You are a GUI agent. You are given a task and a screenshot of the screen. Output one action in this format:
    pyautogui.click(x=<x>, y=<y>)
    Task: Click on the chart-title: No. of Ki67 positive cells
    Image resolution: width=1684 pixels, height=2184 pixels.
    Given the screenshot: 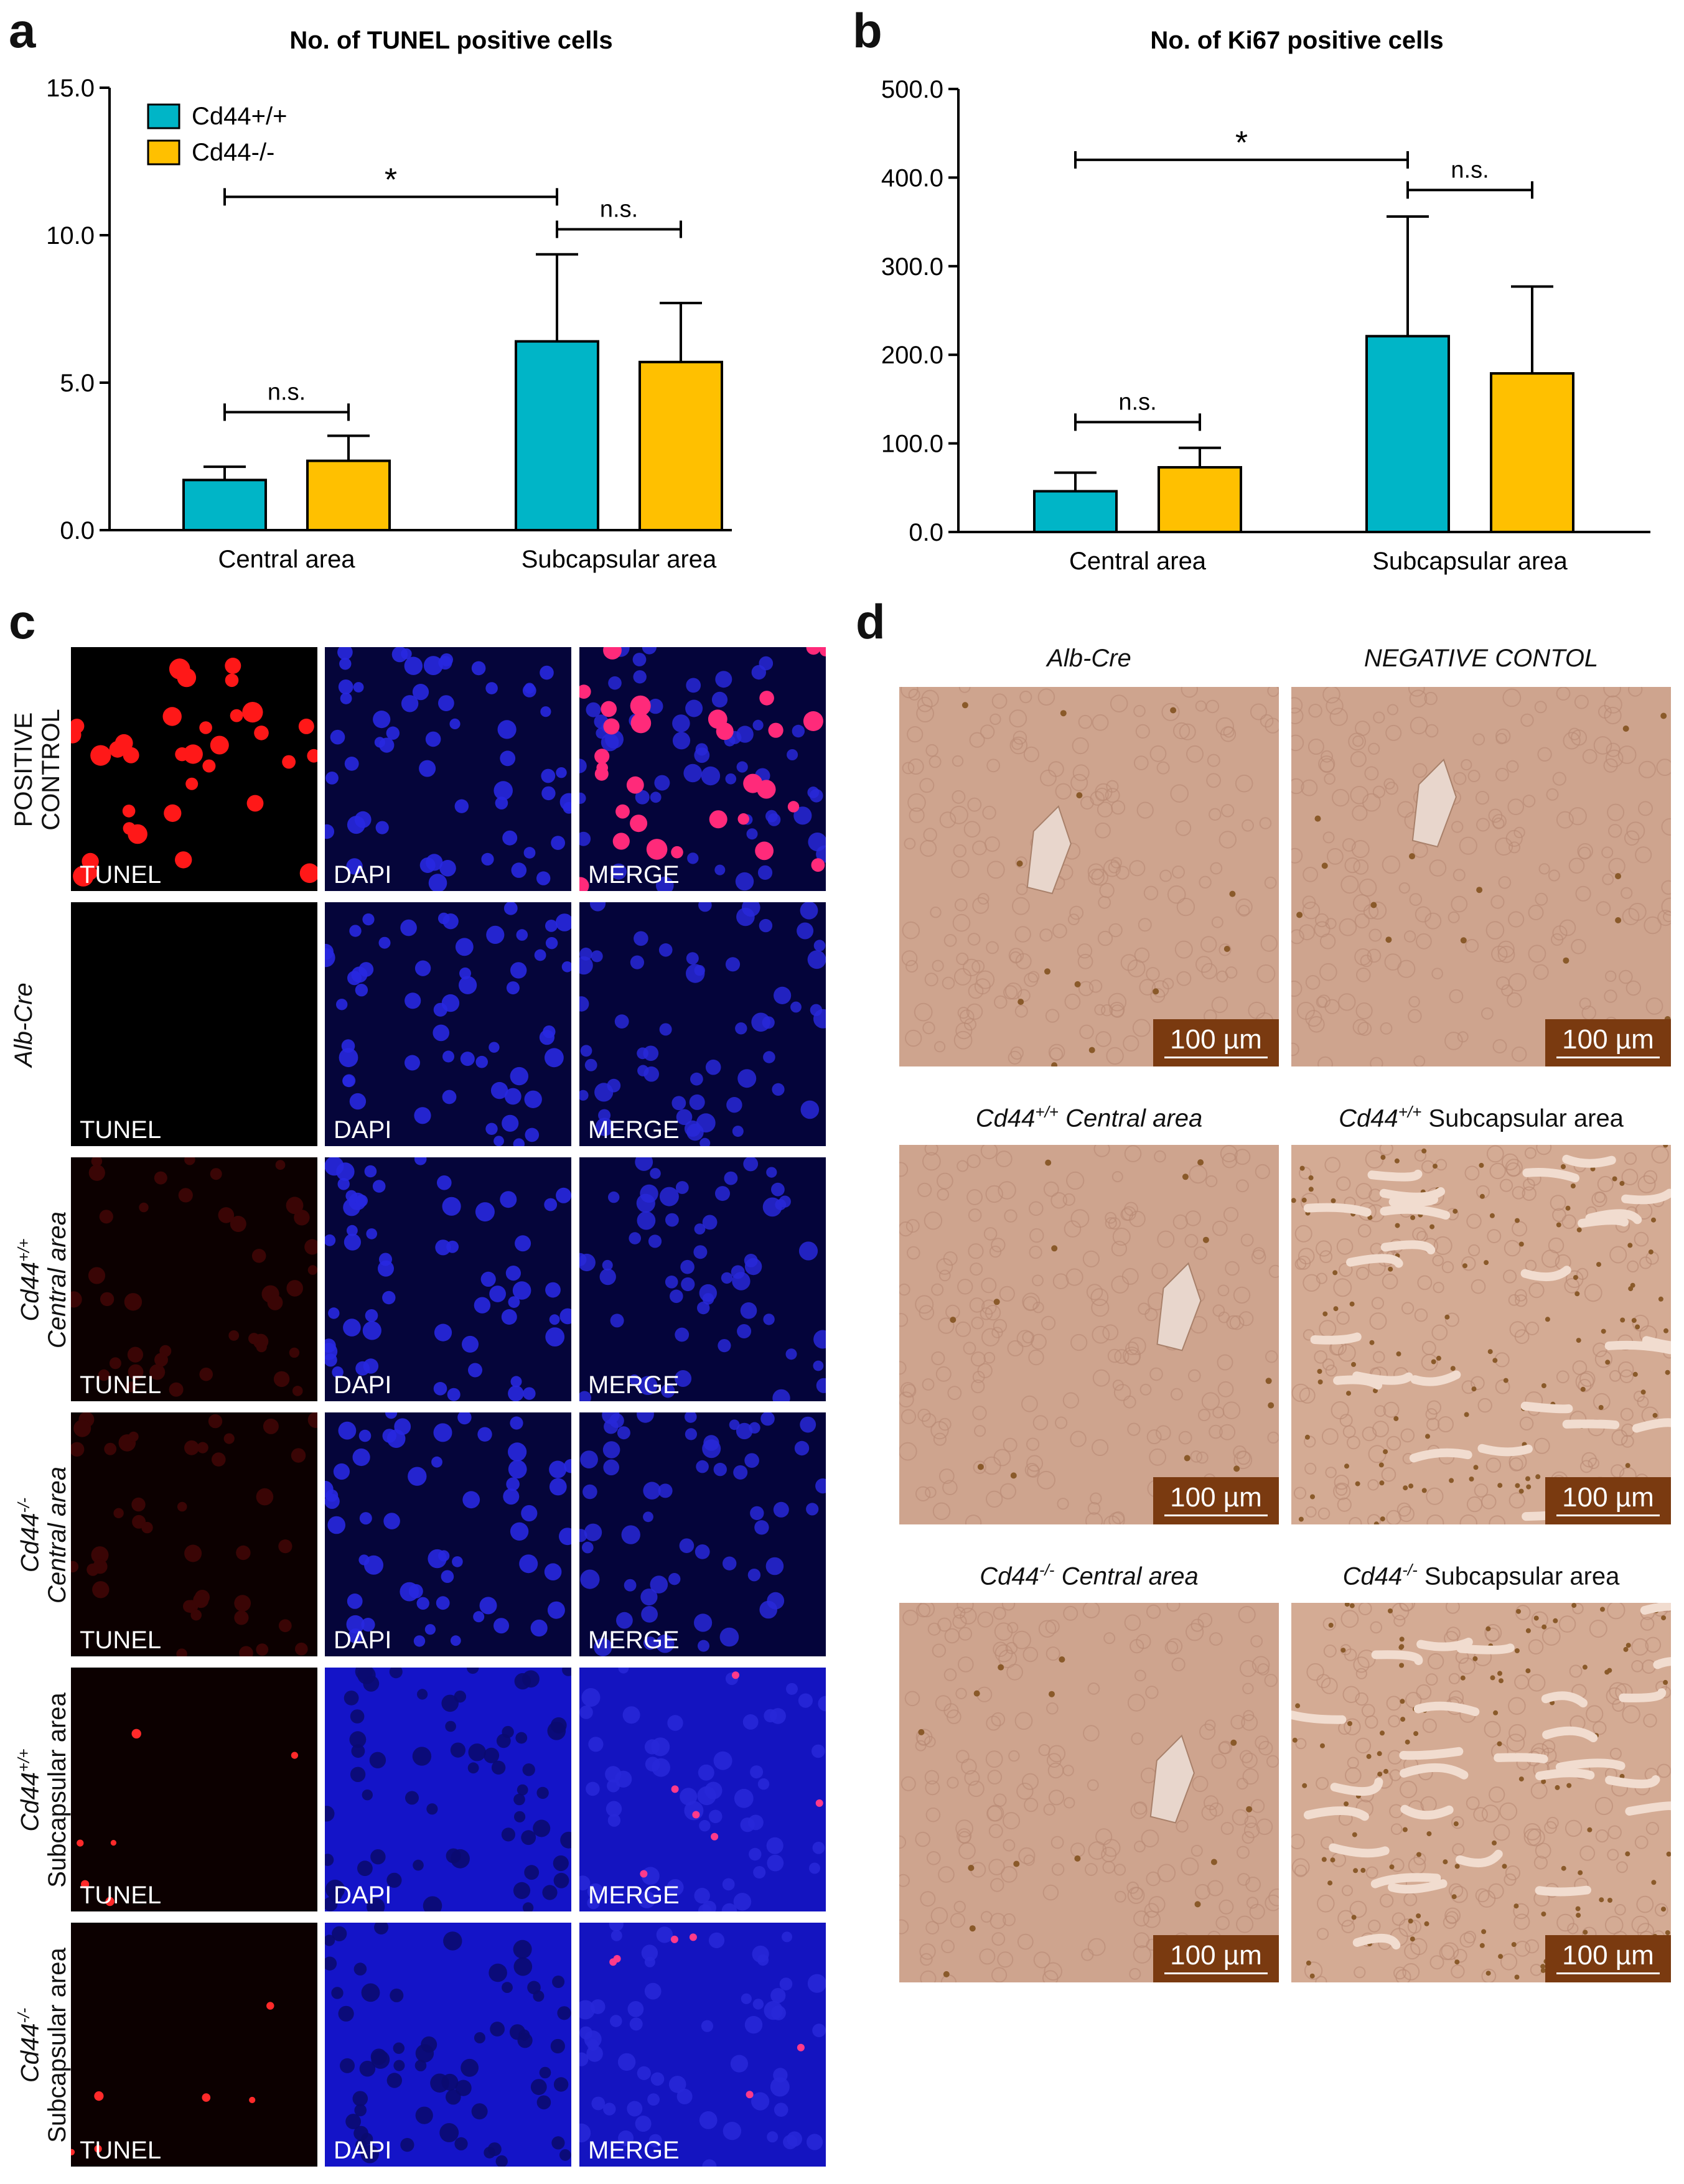 What is the action you would take?
    pyautogui.click(x=1296, y=41)
    